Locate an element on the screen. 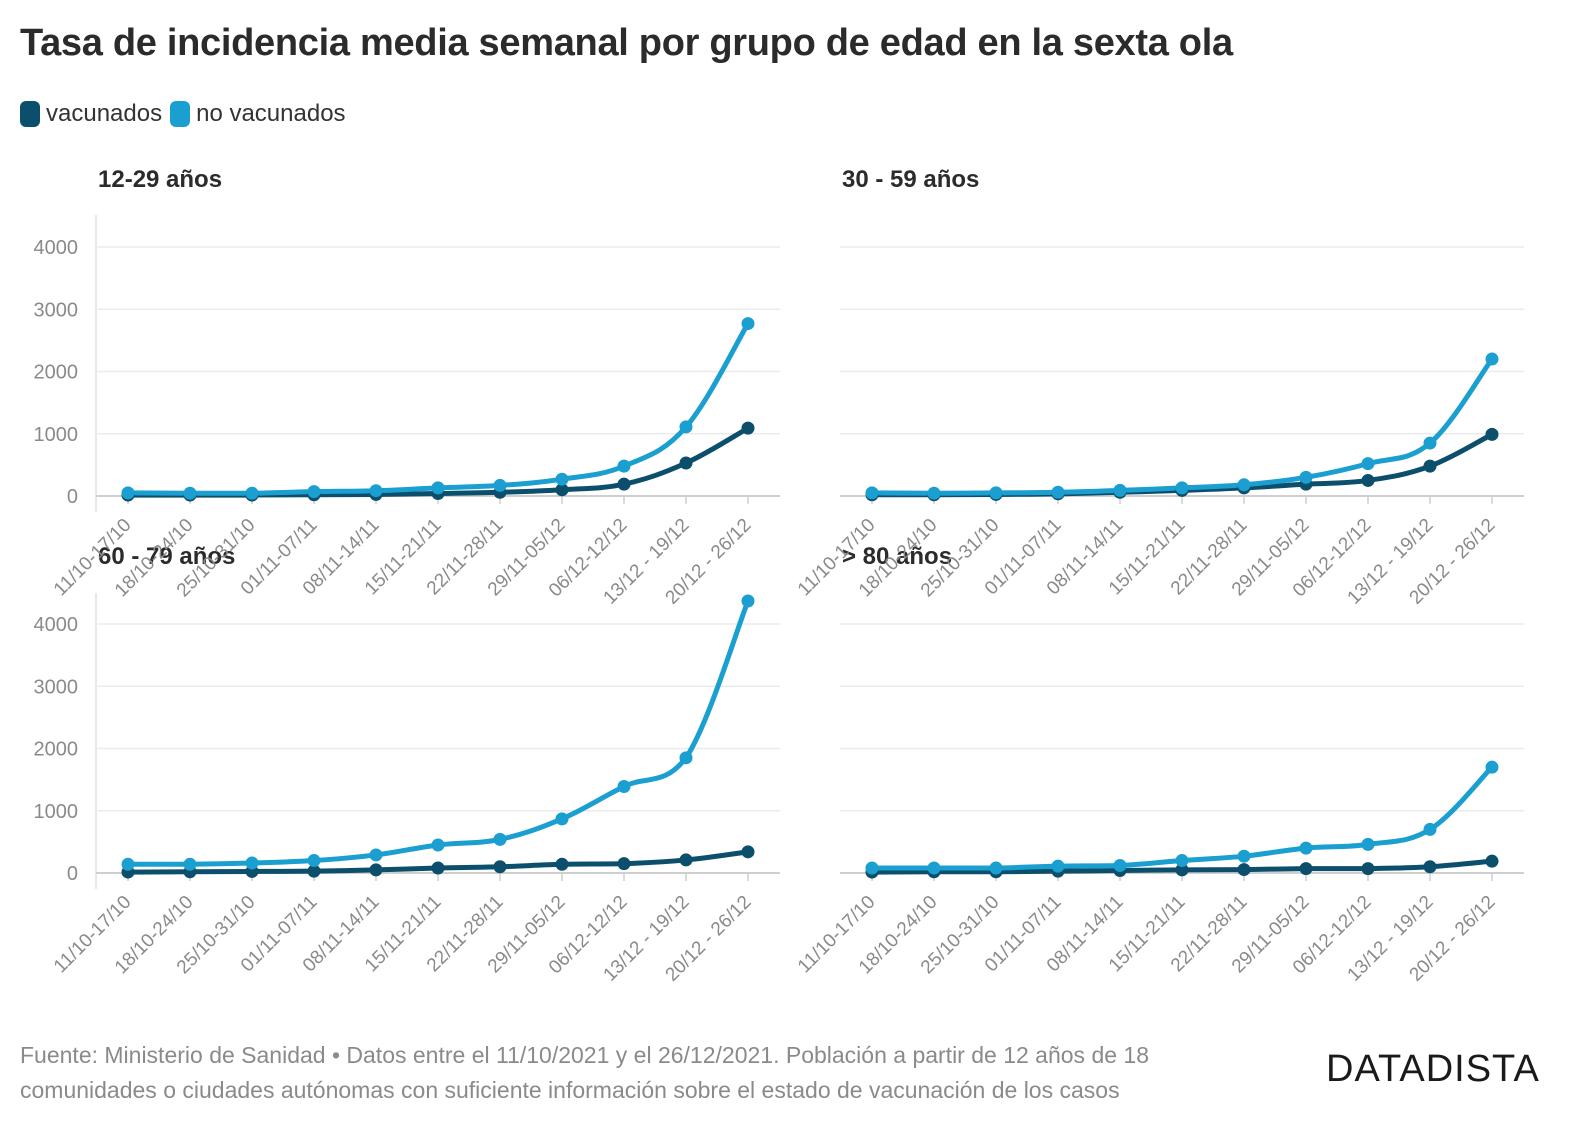 This screenshot has width=1596, height=1148. panel-title-30-59: 30 - 59 años is located at coordinates (911, 179).